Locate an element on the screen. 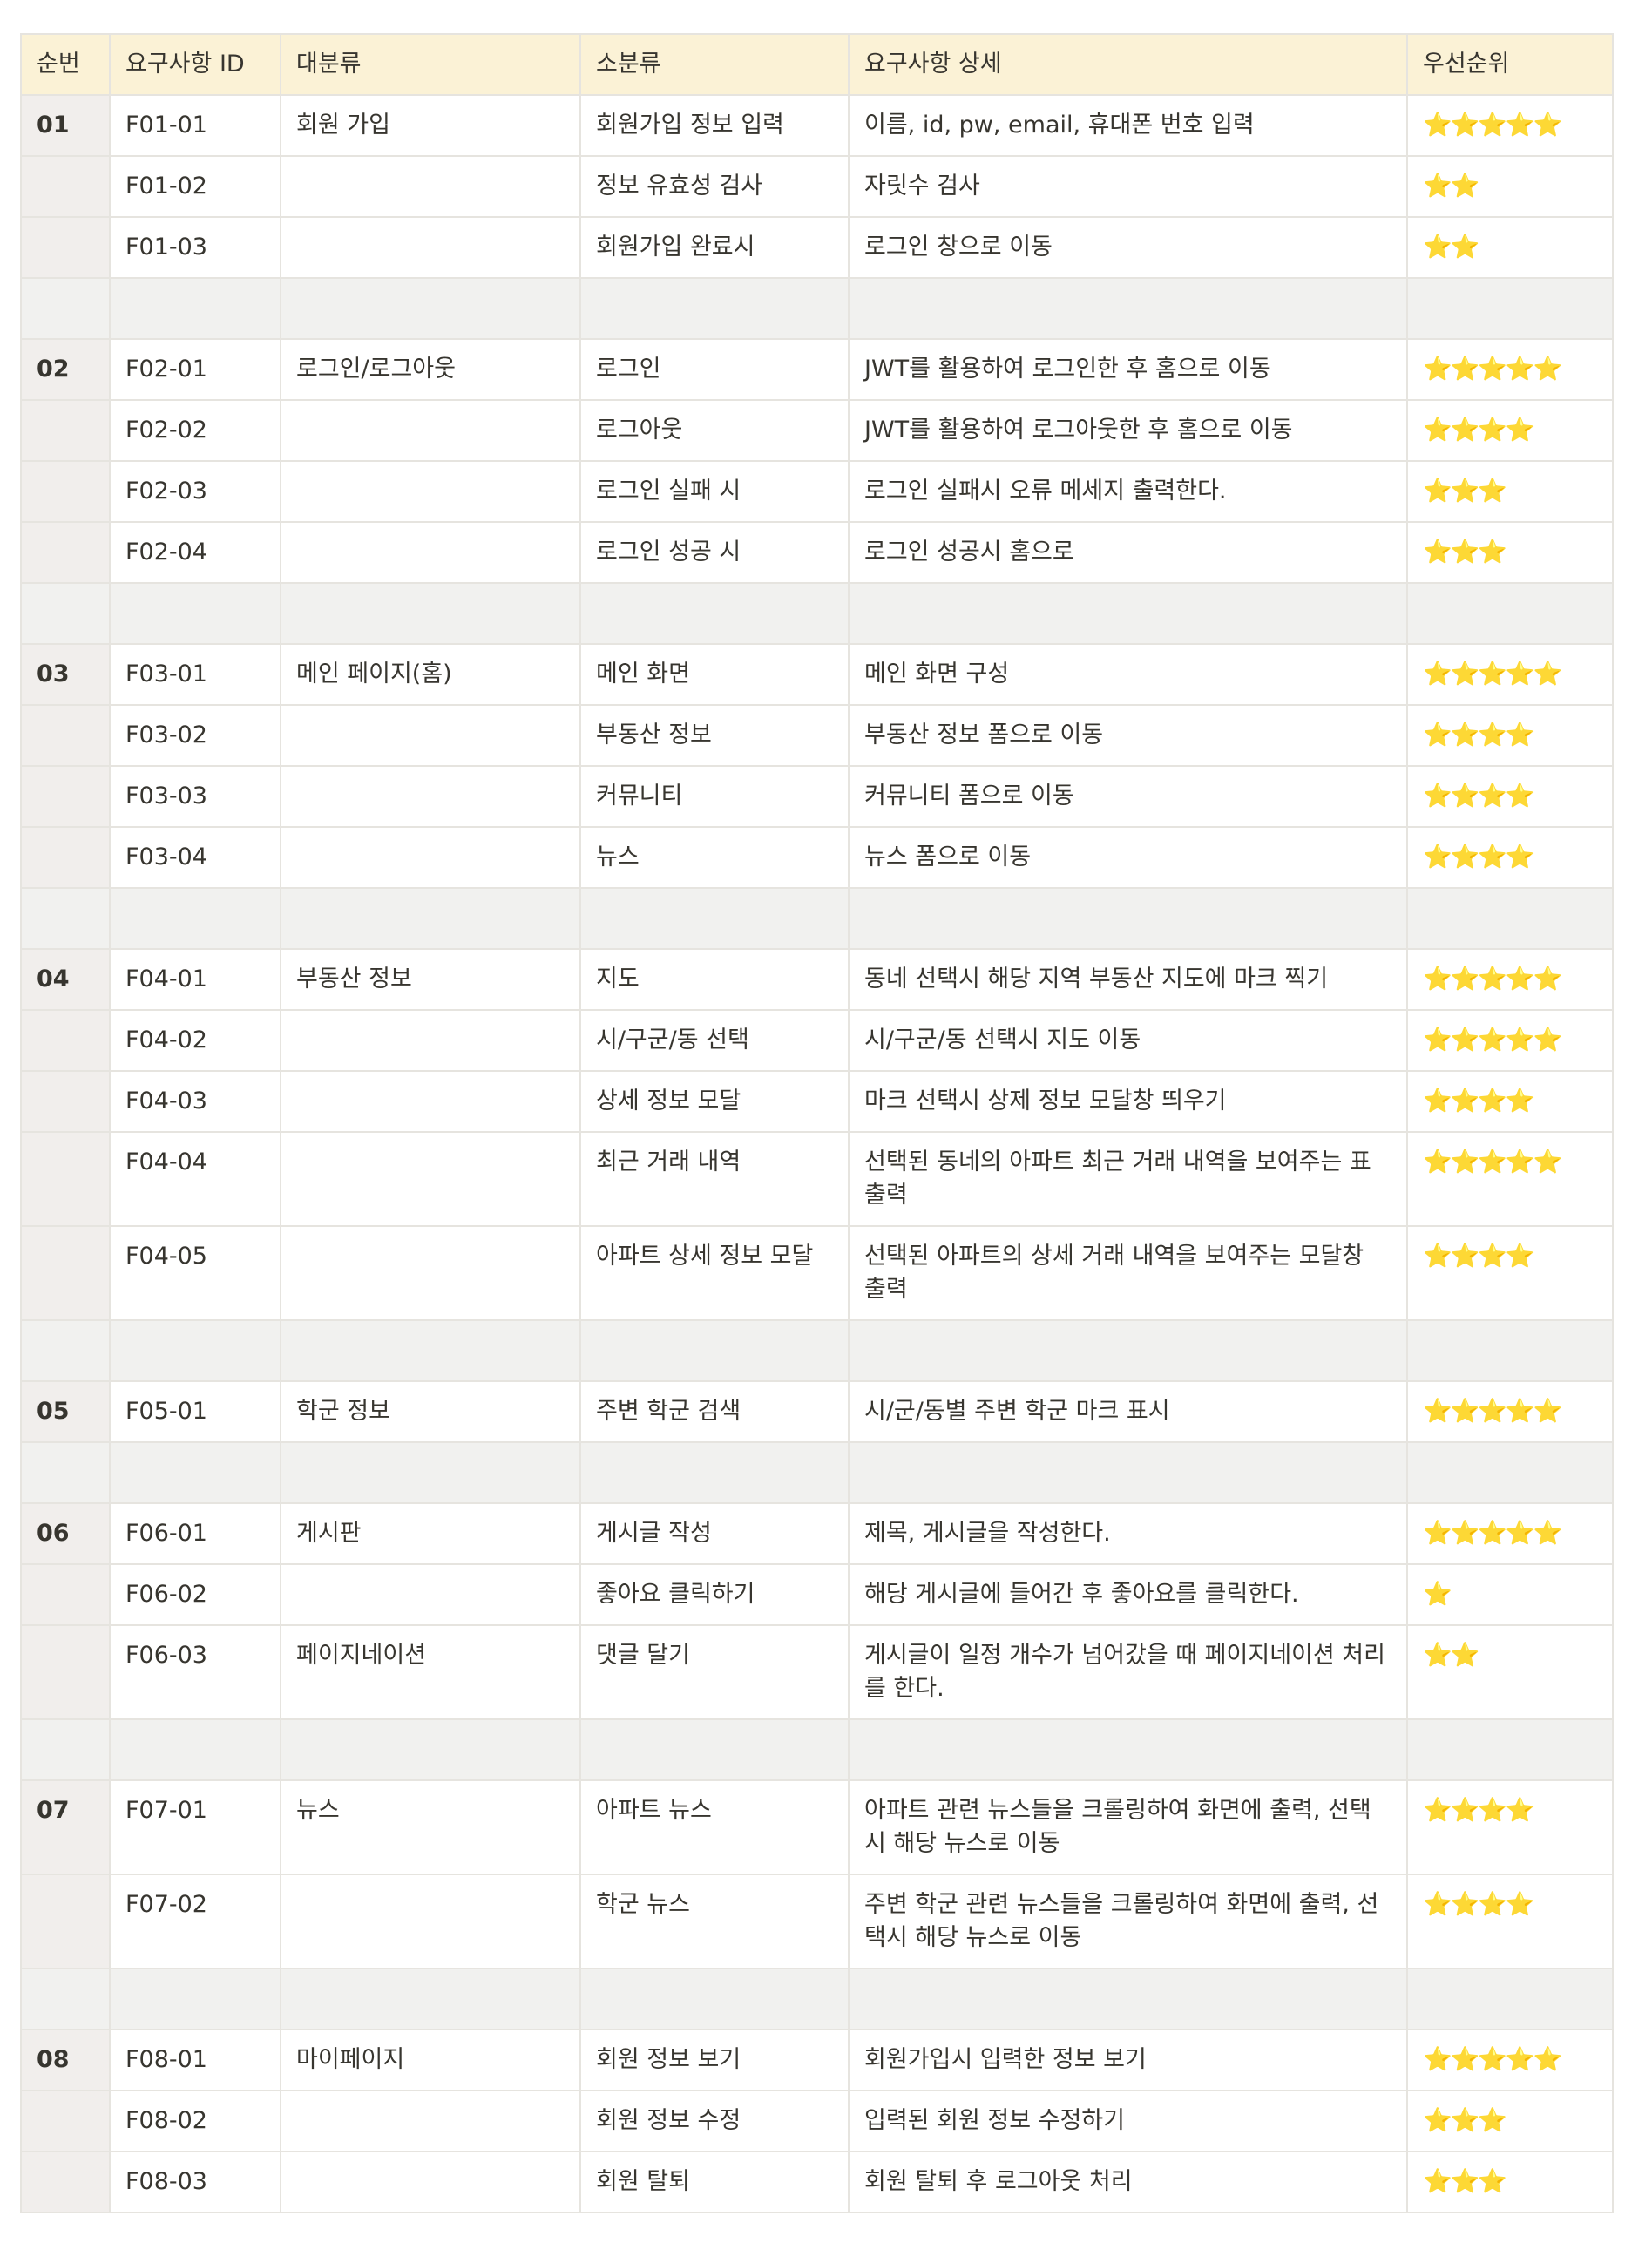 The width and height of the screenshot is (1652, 2243). header-major-category: 대분류 is located at coordinates (430, 64).